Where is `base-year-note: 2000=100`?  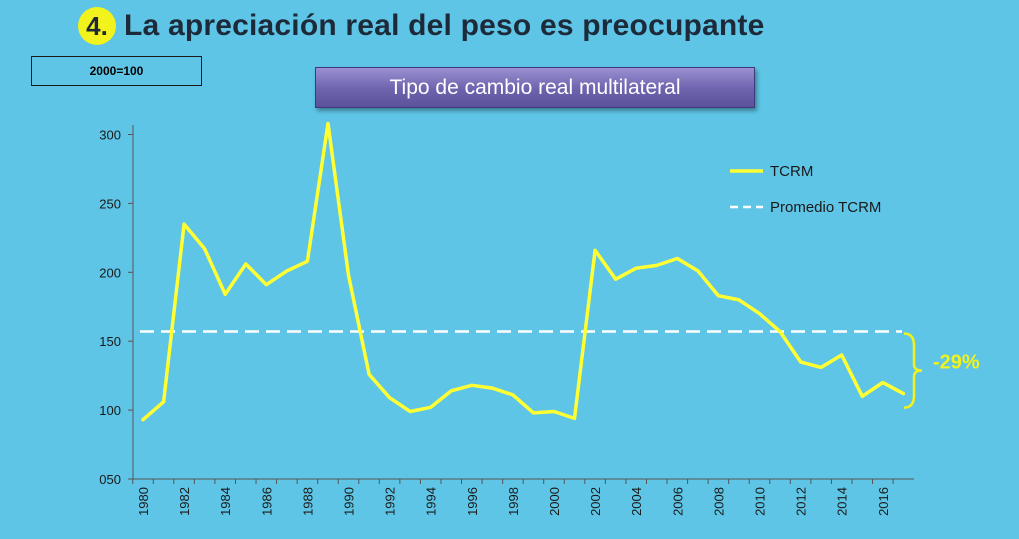 base-year-note: 2000=100 is located at coordinates (116, 71).